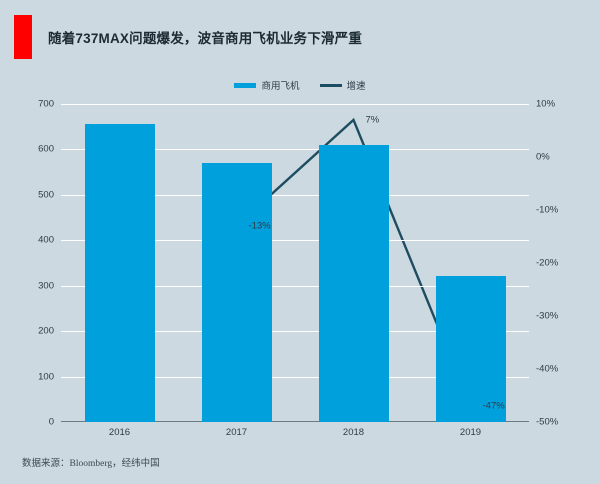 The height and width of the screenshot is (484, 600). What do you see at coordinates (46, 331) in the screenshot?
I see `y-axis-left-tick: 200` at bounding box center [46, 331].